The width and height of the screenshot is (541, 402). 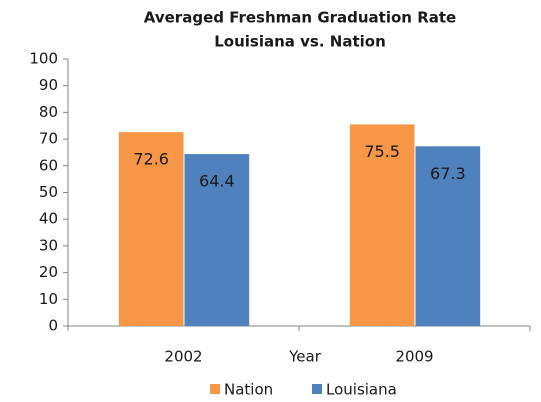 I want to click on x-axis-label: Year, so click(x=305, y=357).